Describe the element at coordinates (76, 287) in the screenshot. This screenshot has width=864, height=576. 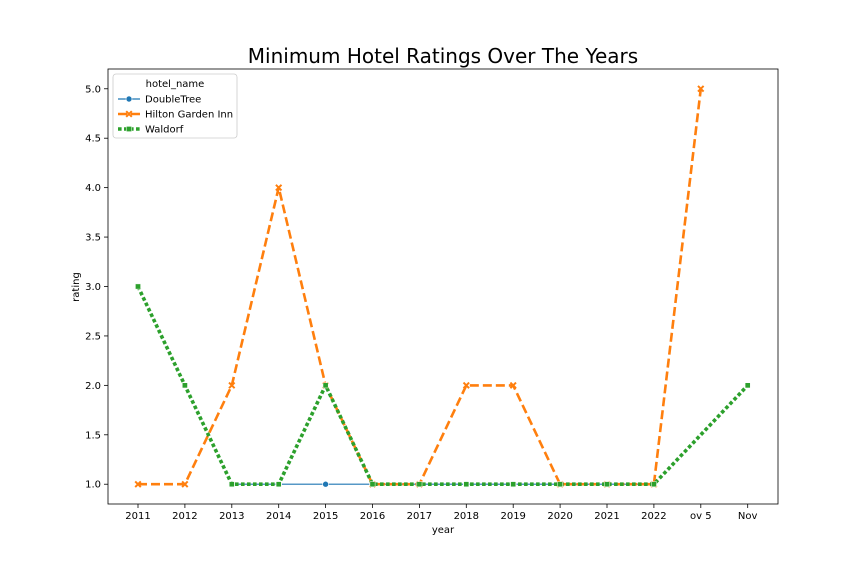
I see `y-axis-label: rating` at that location.